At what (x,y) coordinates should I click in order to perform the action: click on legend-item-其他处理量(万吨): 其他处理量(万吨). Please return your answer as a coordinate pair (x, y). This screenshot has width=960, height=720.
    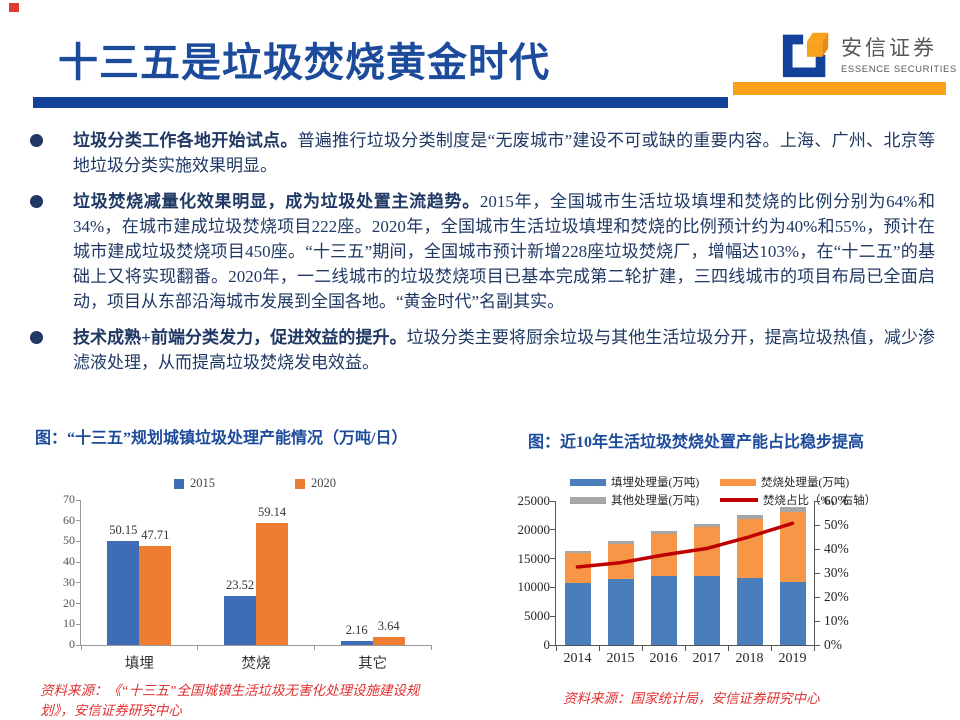
    Looking at the image, I should click on (645, 500).